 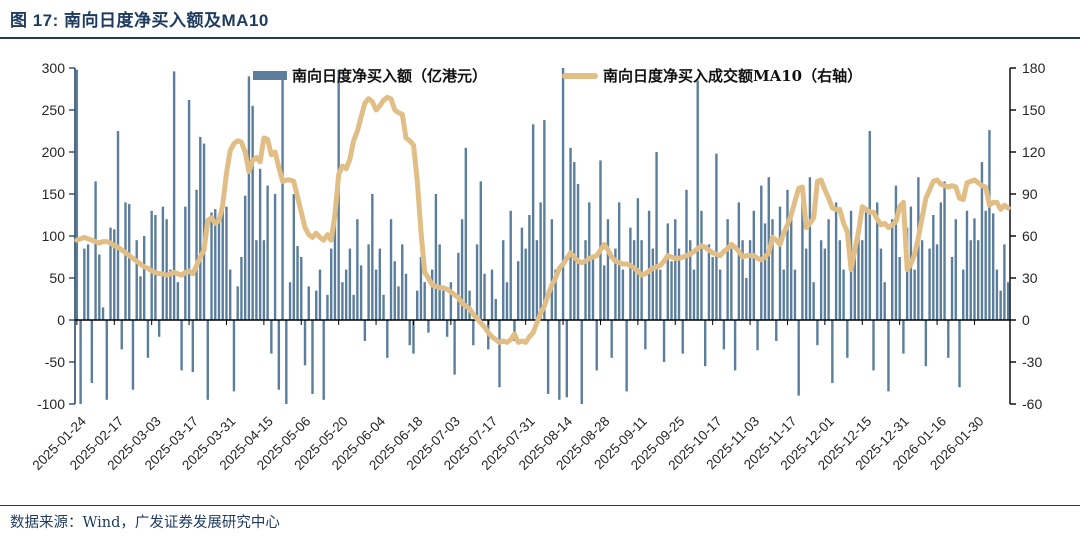 I want to click on figure-header: 图 17: 南向日度净买入额及MA10, so click(x=540, y=18).